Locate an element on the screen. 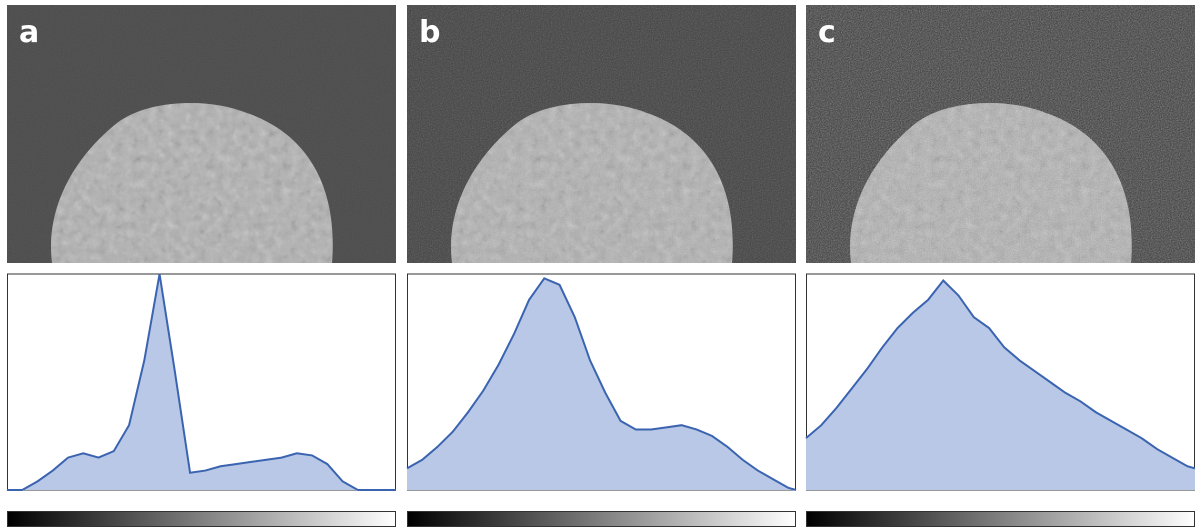 This screenshot has height=529, width=1195. panel-label: c is located at coordinates (827, 32).